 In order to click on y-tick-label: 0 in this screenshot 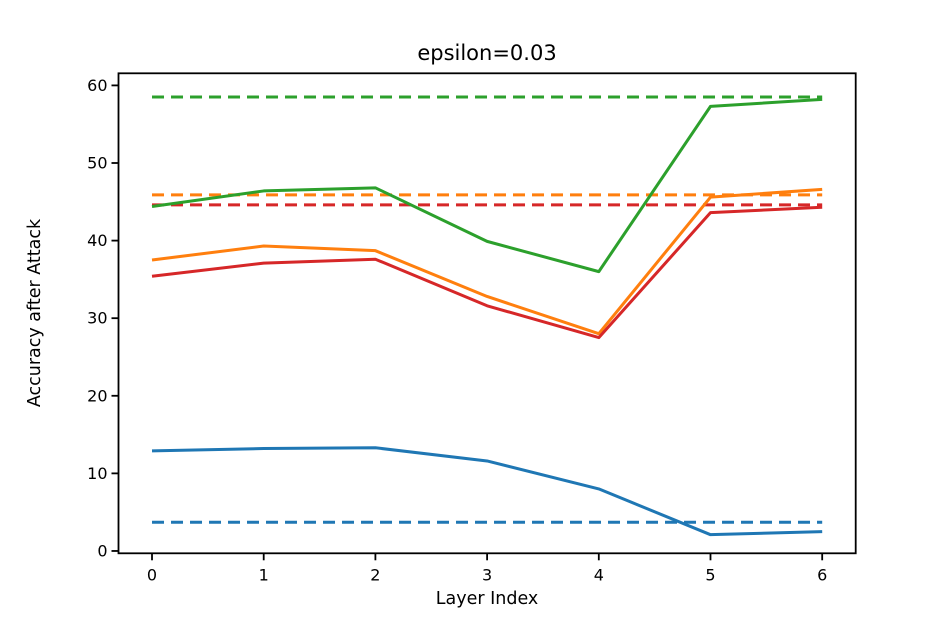, I will do `click(102, 550)`.